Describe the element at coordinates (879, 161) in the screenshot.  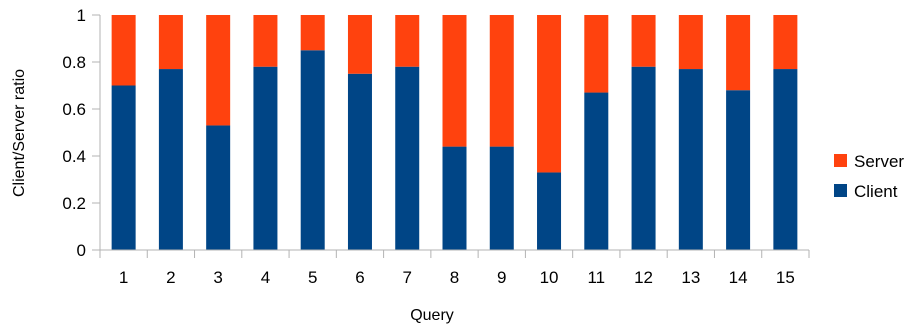
I see `legend-label-server: Server` at that location.